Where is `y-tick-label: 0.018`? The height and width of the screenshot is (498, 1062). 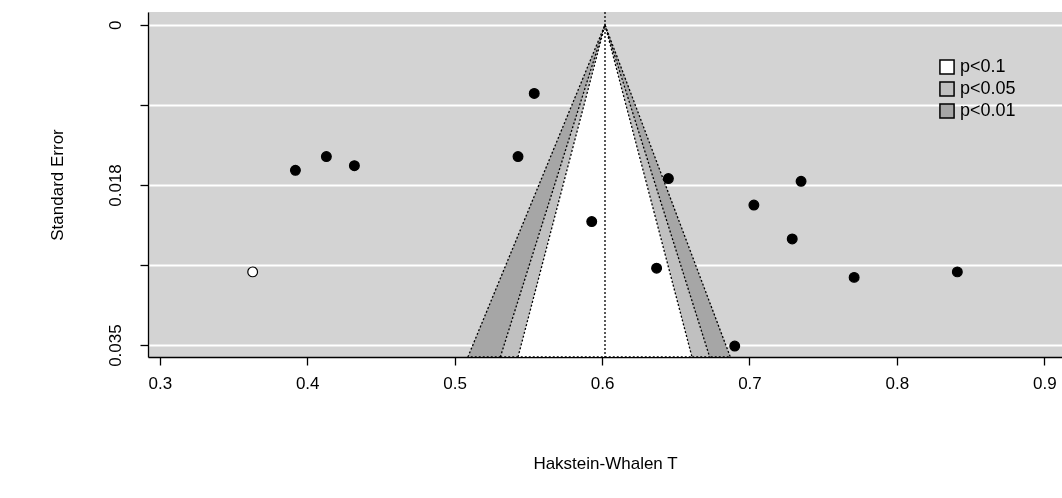 y-tick-label: 0.018 is located at coordinates (115, 185).